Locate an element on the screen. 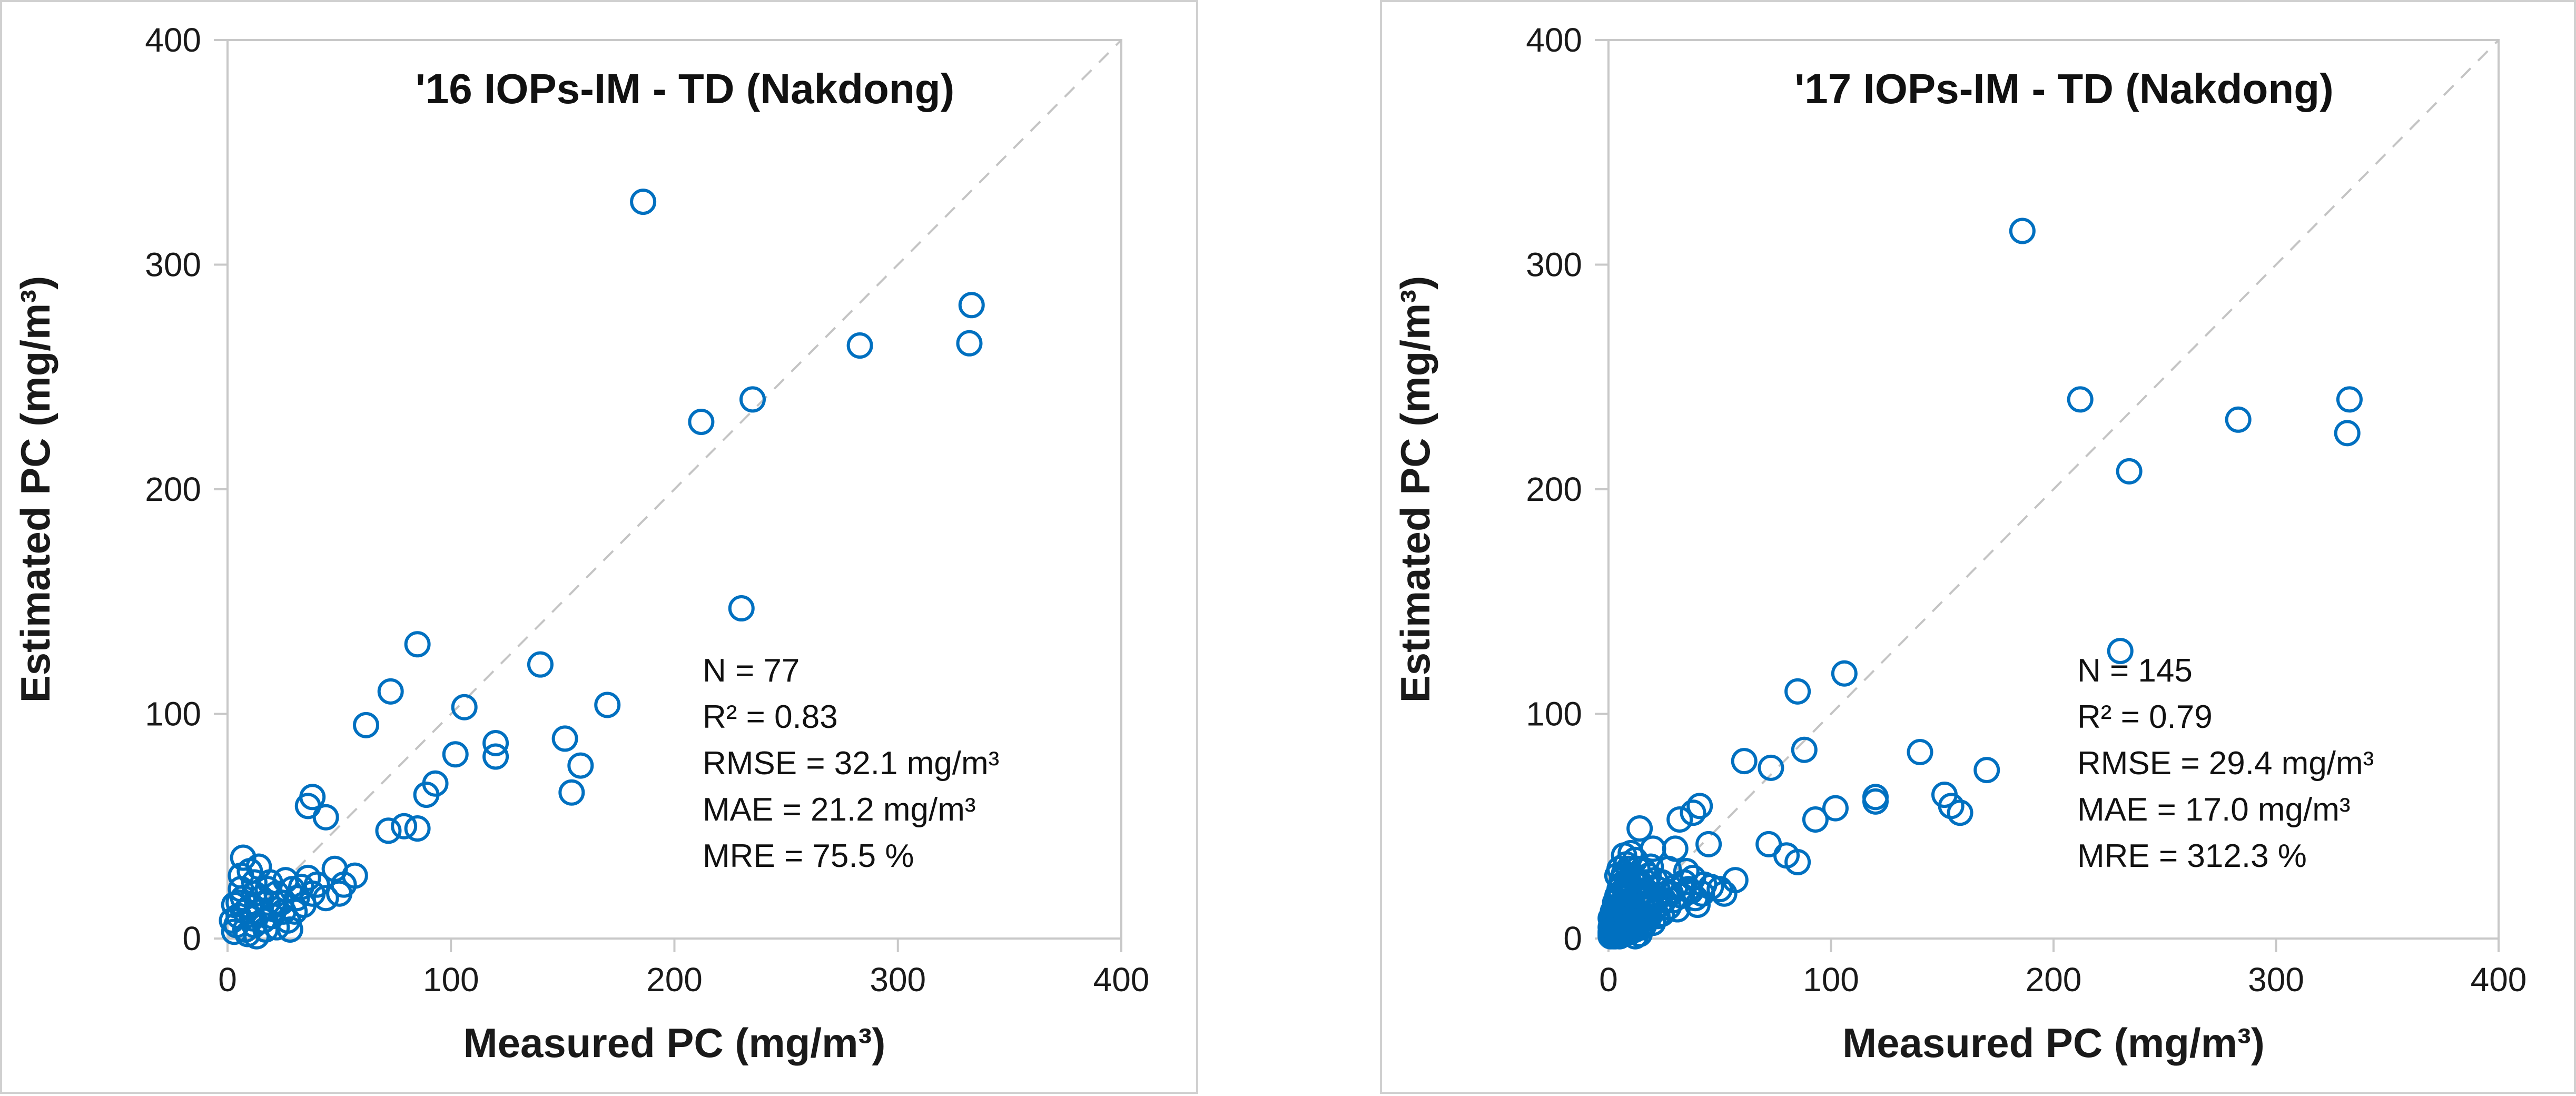 The height and width of the screenshot is (1096, 2576). stat-line: MAE = 21.2 mg/m³ is located at coordinates (839, 810).